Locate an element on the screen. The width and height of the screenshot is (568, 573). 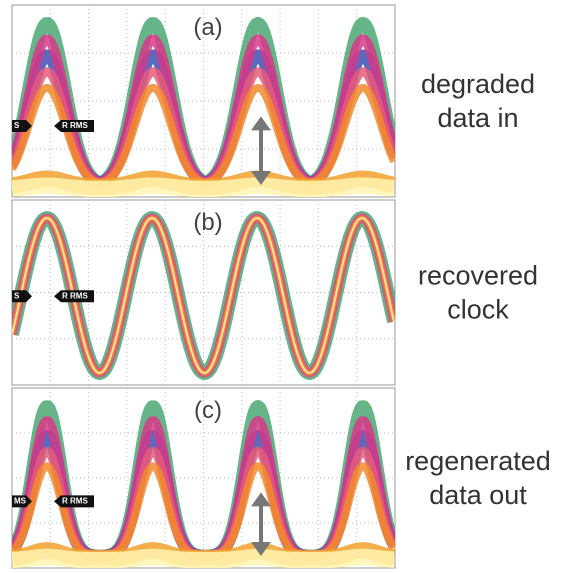
panel-label: (c) is located at coordinates (208, 410).